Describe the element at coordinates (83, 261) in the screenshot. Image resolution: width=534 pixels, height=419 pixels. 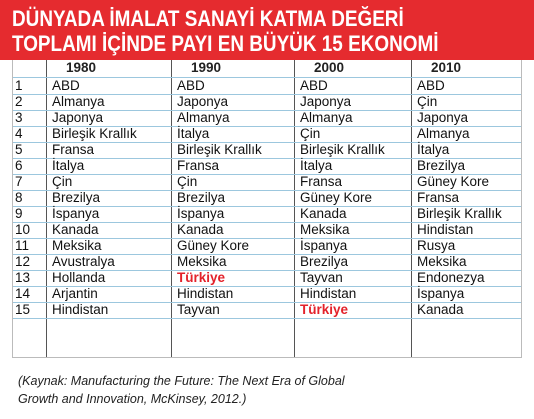
I see `country: Avustralya` at that location.